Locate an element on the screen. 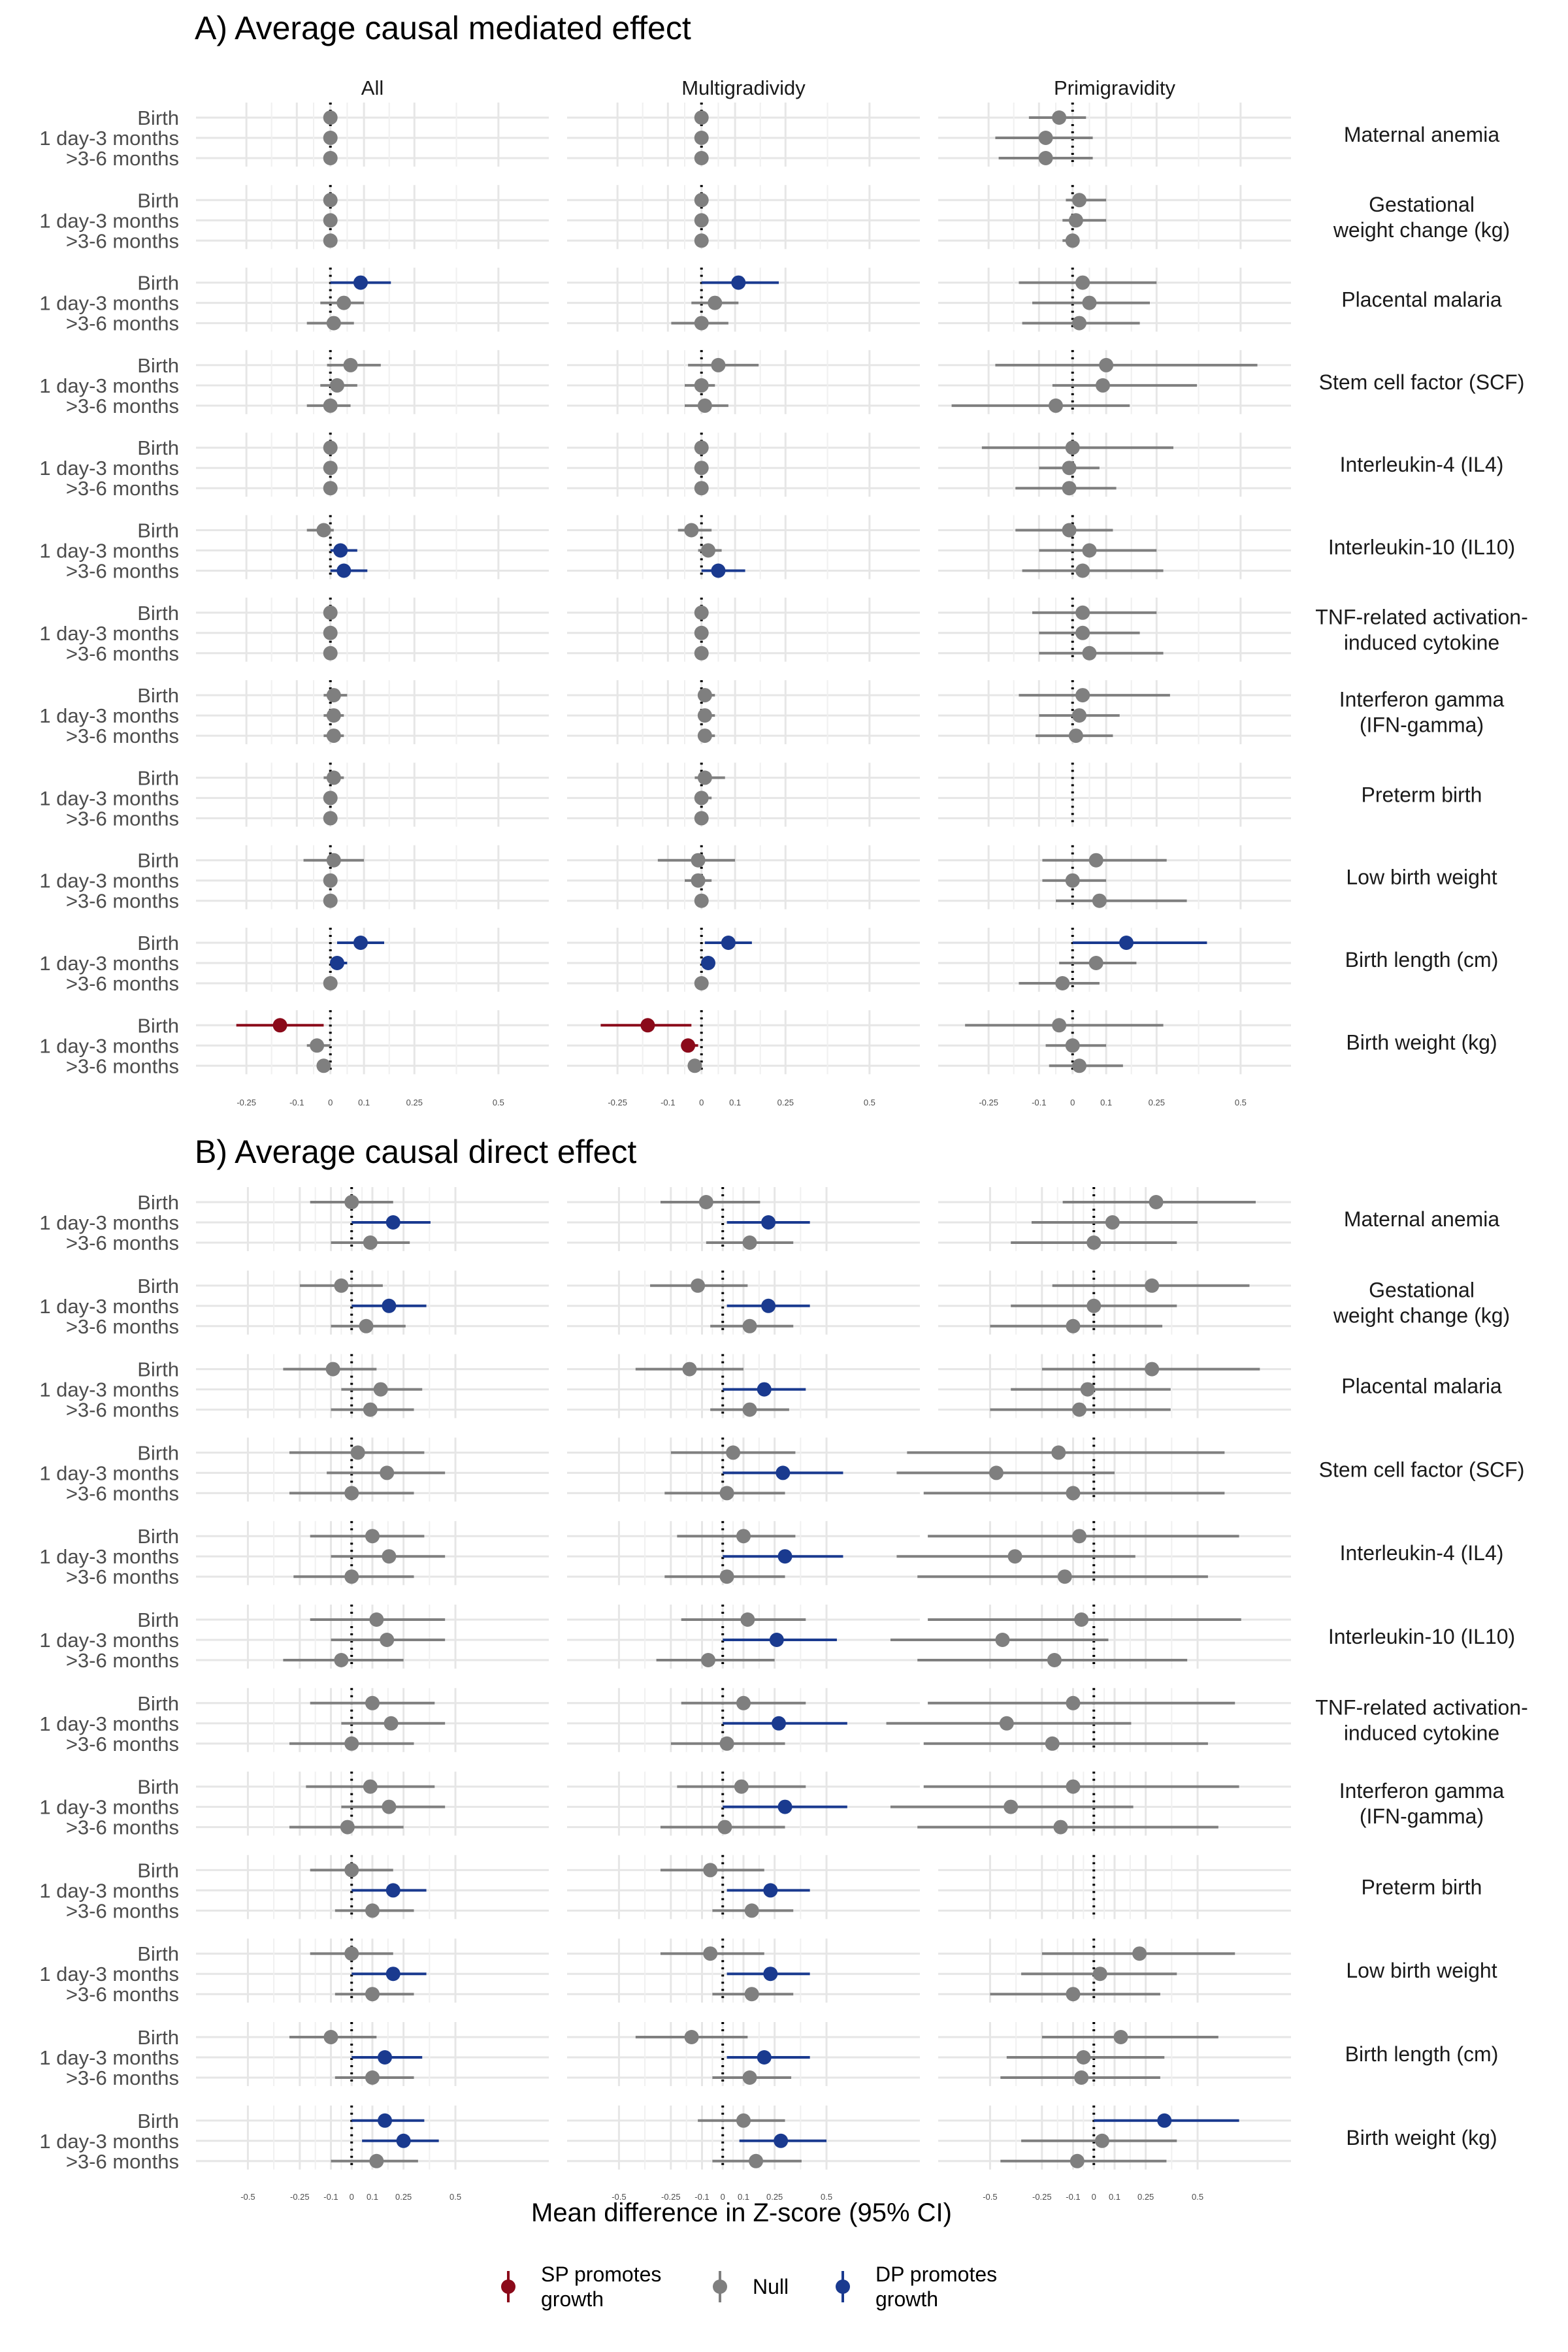 The height and width of the screenshot is (2352, 1568). facet-row-label: Maternal anemia is located at coordinates (1422, 134).